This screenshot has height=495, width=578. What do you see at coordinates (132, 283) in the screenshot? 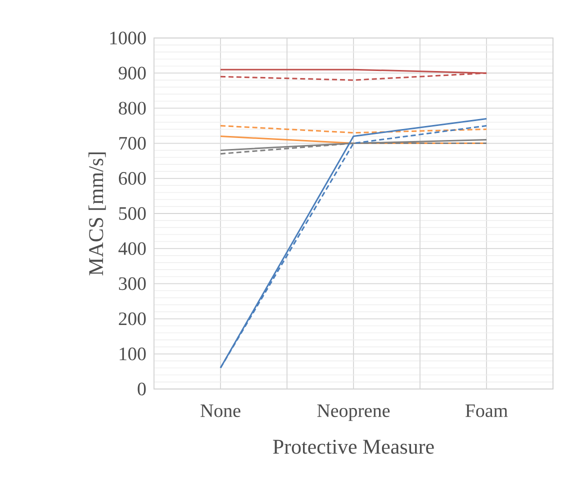
I see `y-tick-label: 300` at bounding box center [132, 283].